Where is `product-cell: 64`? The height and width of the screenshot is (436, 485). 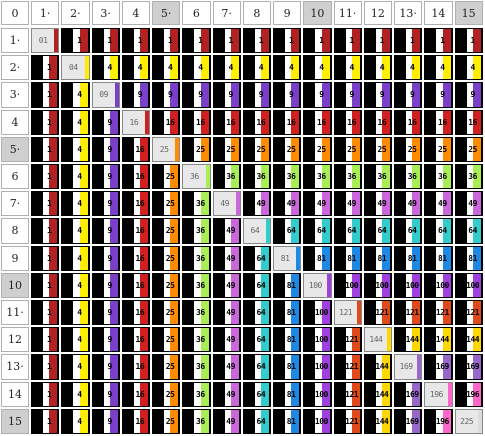 product-cell: 64 is located at coordinates (377, 231).